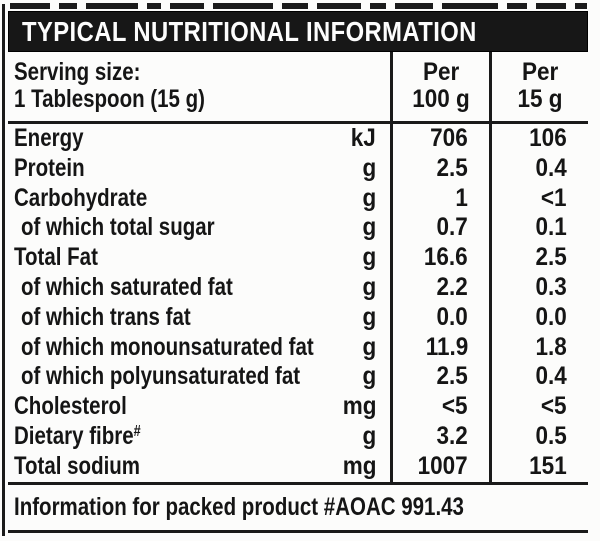  Describe the element at coordinates (49, 138) in the screenshot. I see `nutrient-label: Energy` at that location.